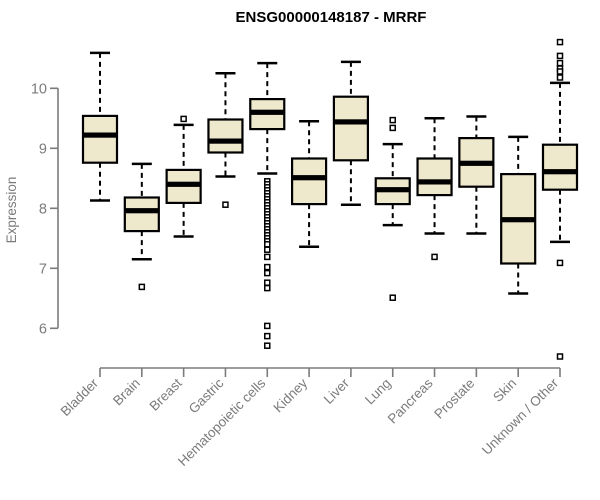 Image resolution: width=600 pixels, height=500 pixels. Describe the element at coordinates (337, 391) in the screenshot. I see `x-tick-label: Liver` at that location.